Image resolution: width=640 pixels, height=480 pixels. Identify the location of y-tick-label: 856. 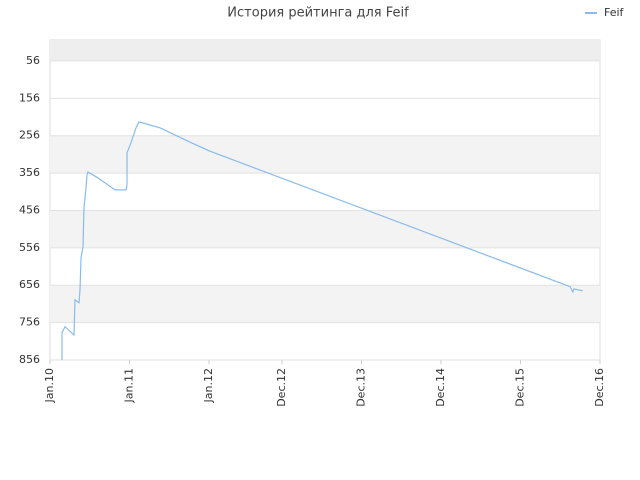
(29, 359).